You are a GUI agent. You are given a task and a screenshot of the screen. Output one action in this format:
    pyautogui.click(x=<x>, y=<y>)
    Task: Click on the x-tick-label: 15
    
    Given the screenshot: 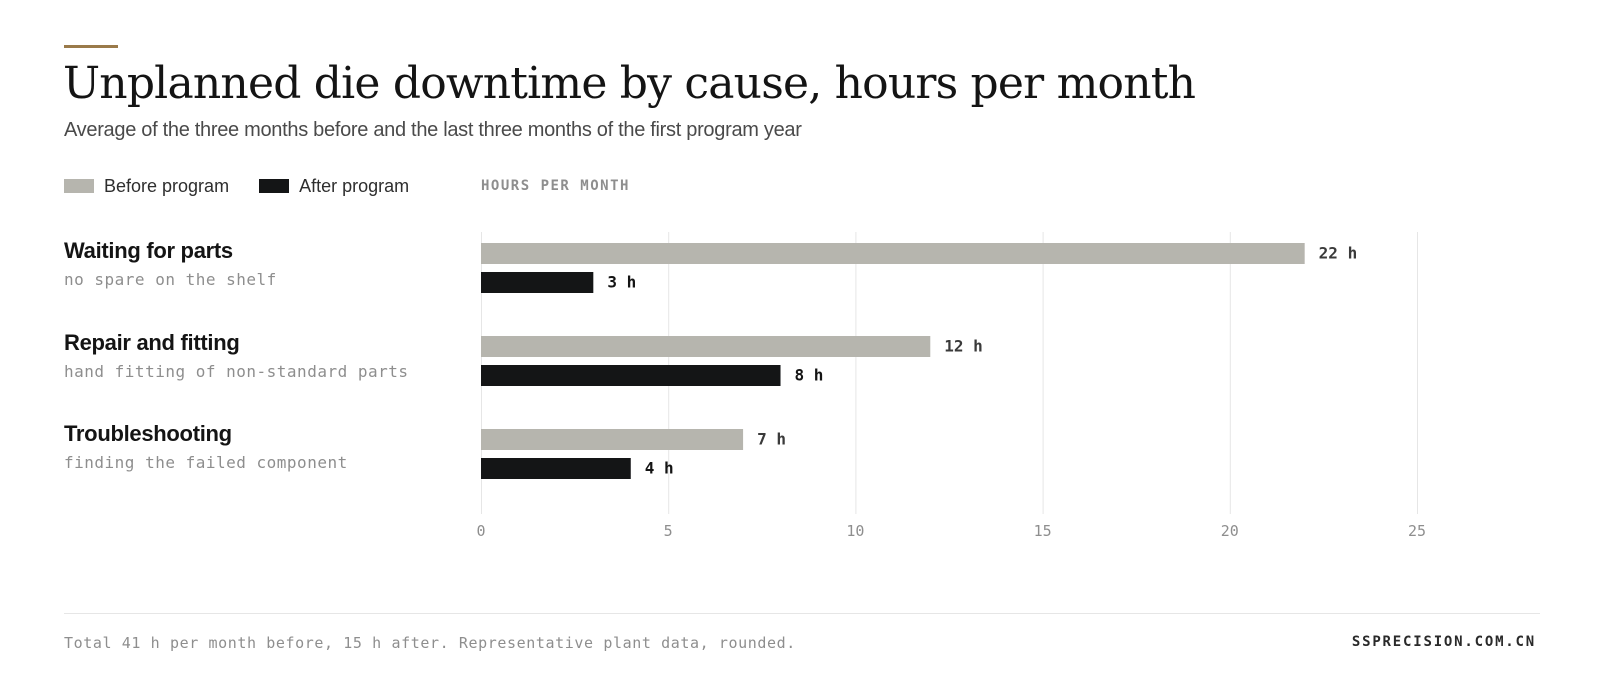 What is the action you would take?
    pyautogui.click(x=1043, y=531)
    